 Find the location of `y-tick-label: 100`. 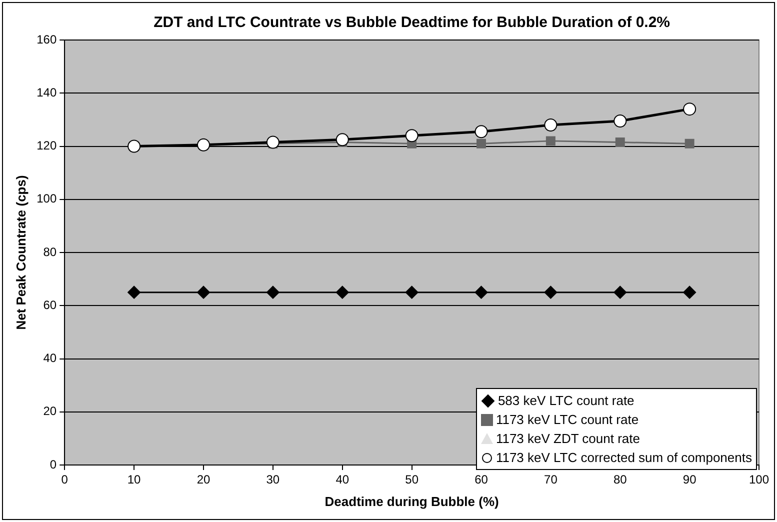

y-tick-label: 100 is located at coordinates (46, 199).